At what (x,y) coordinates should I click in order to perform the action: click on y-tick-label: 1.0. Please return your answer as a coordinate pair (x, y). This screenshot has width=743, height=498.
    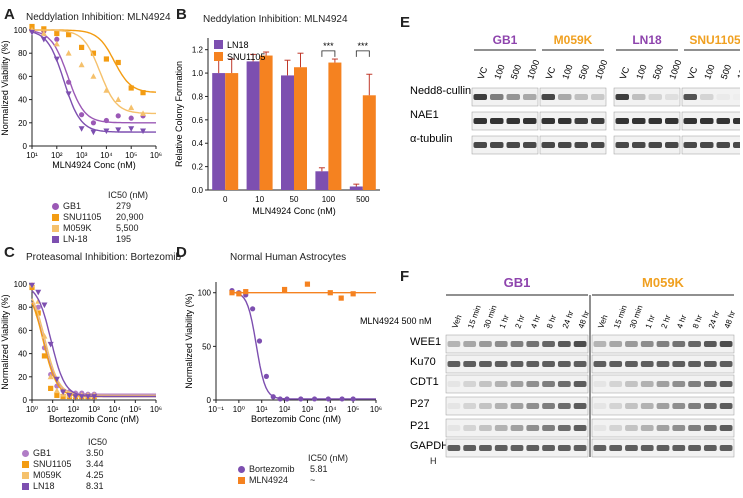
    Looking at the image, I should click on (198, 73).